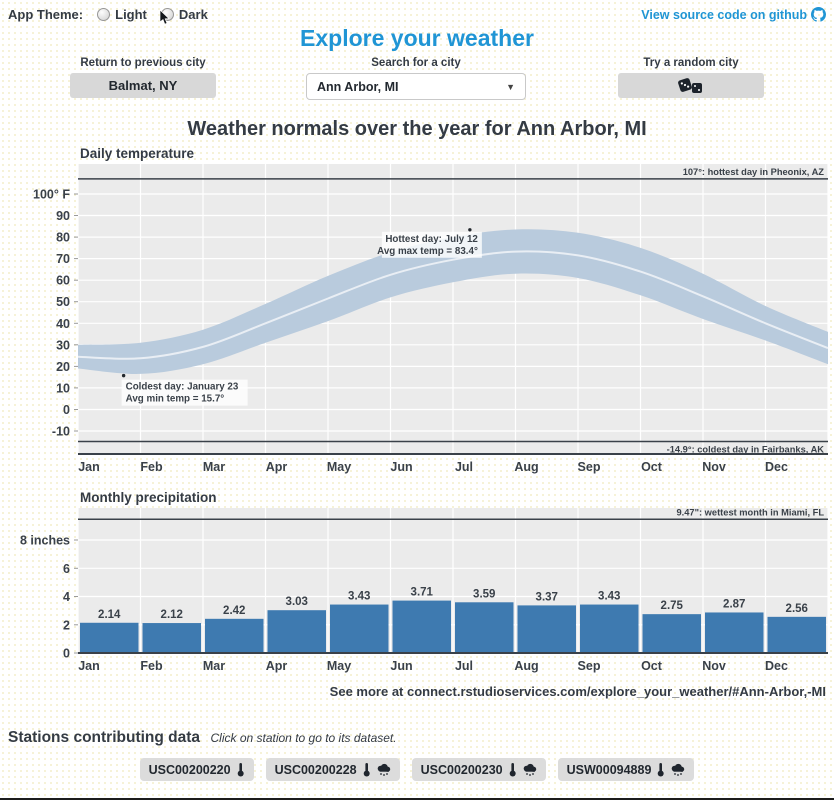 Image resolution: width=834 pixels, height=800 pixels. I want to click on y-tick-label: 70, so click(63, 259).